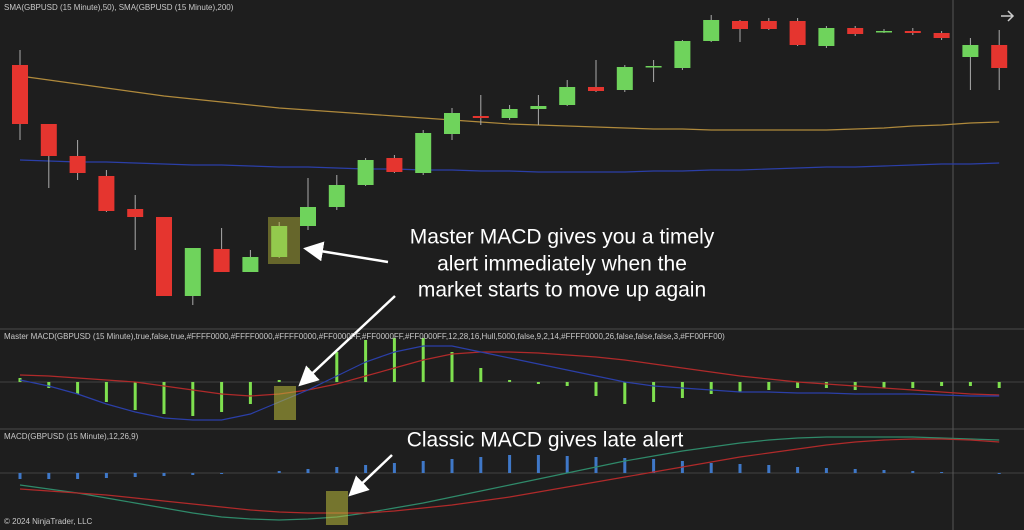 The width and height of the screenshot is (1024, 530). Describe the element at coordinates (562, 237) in the screenshot. I see `annotation: Master MACD gives you a timely` at that location.